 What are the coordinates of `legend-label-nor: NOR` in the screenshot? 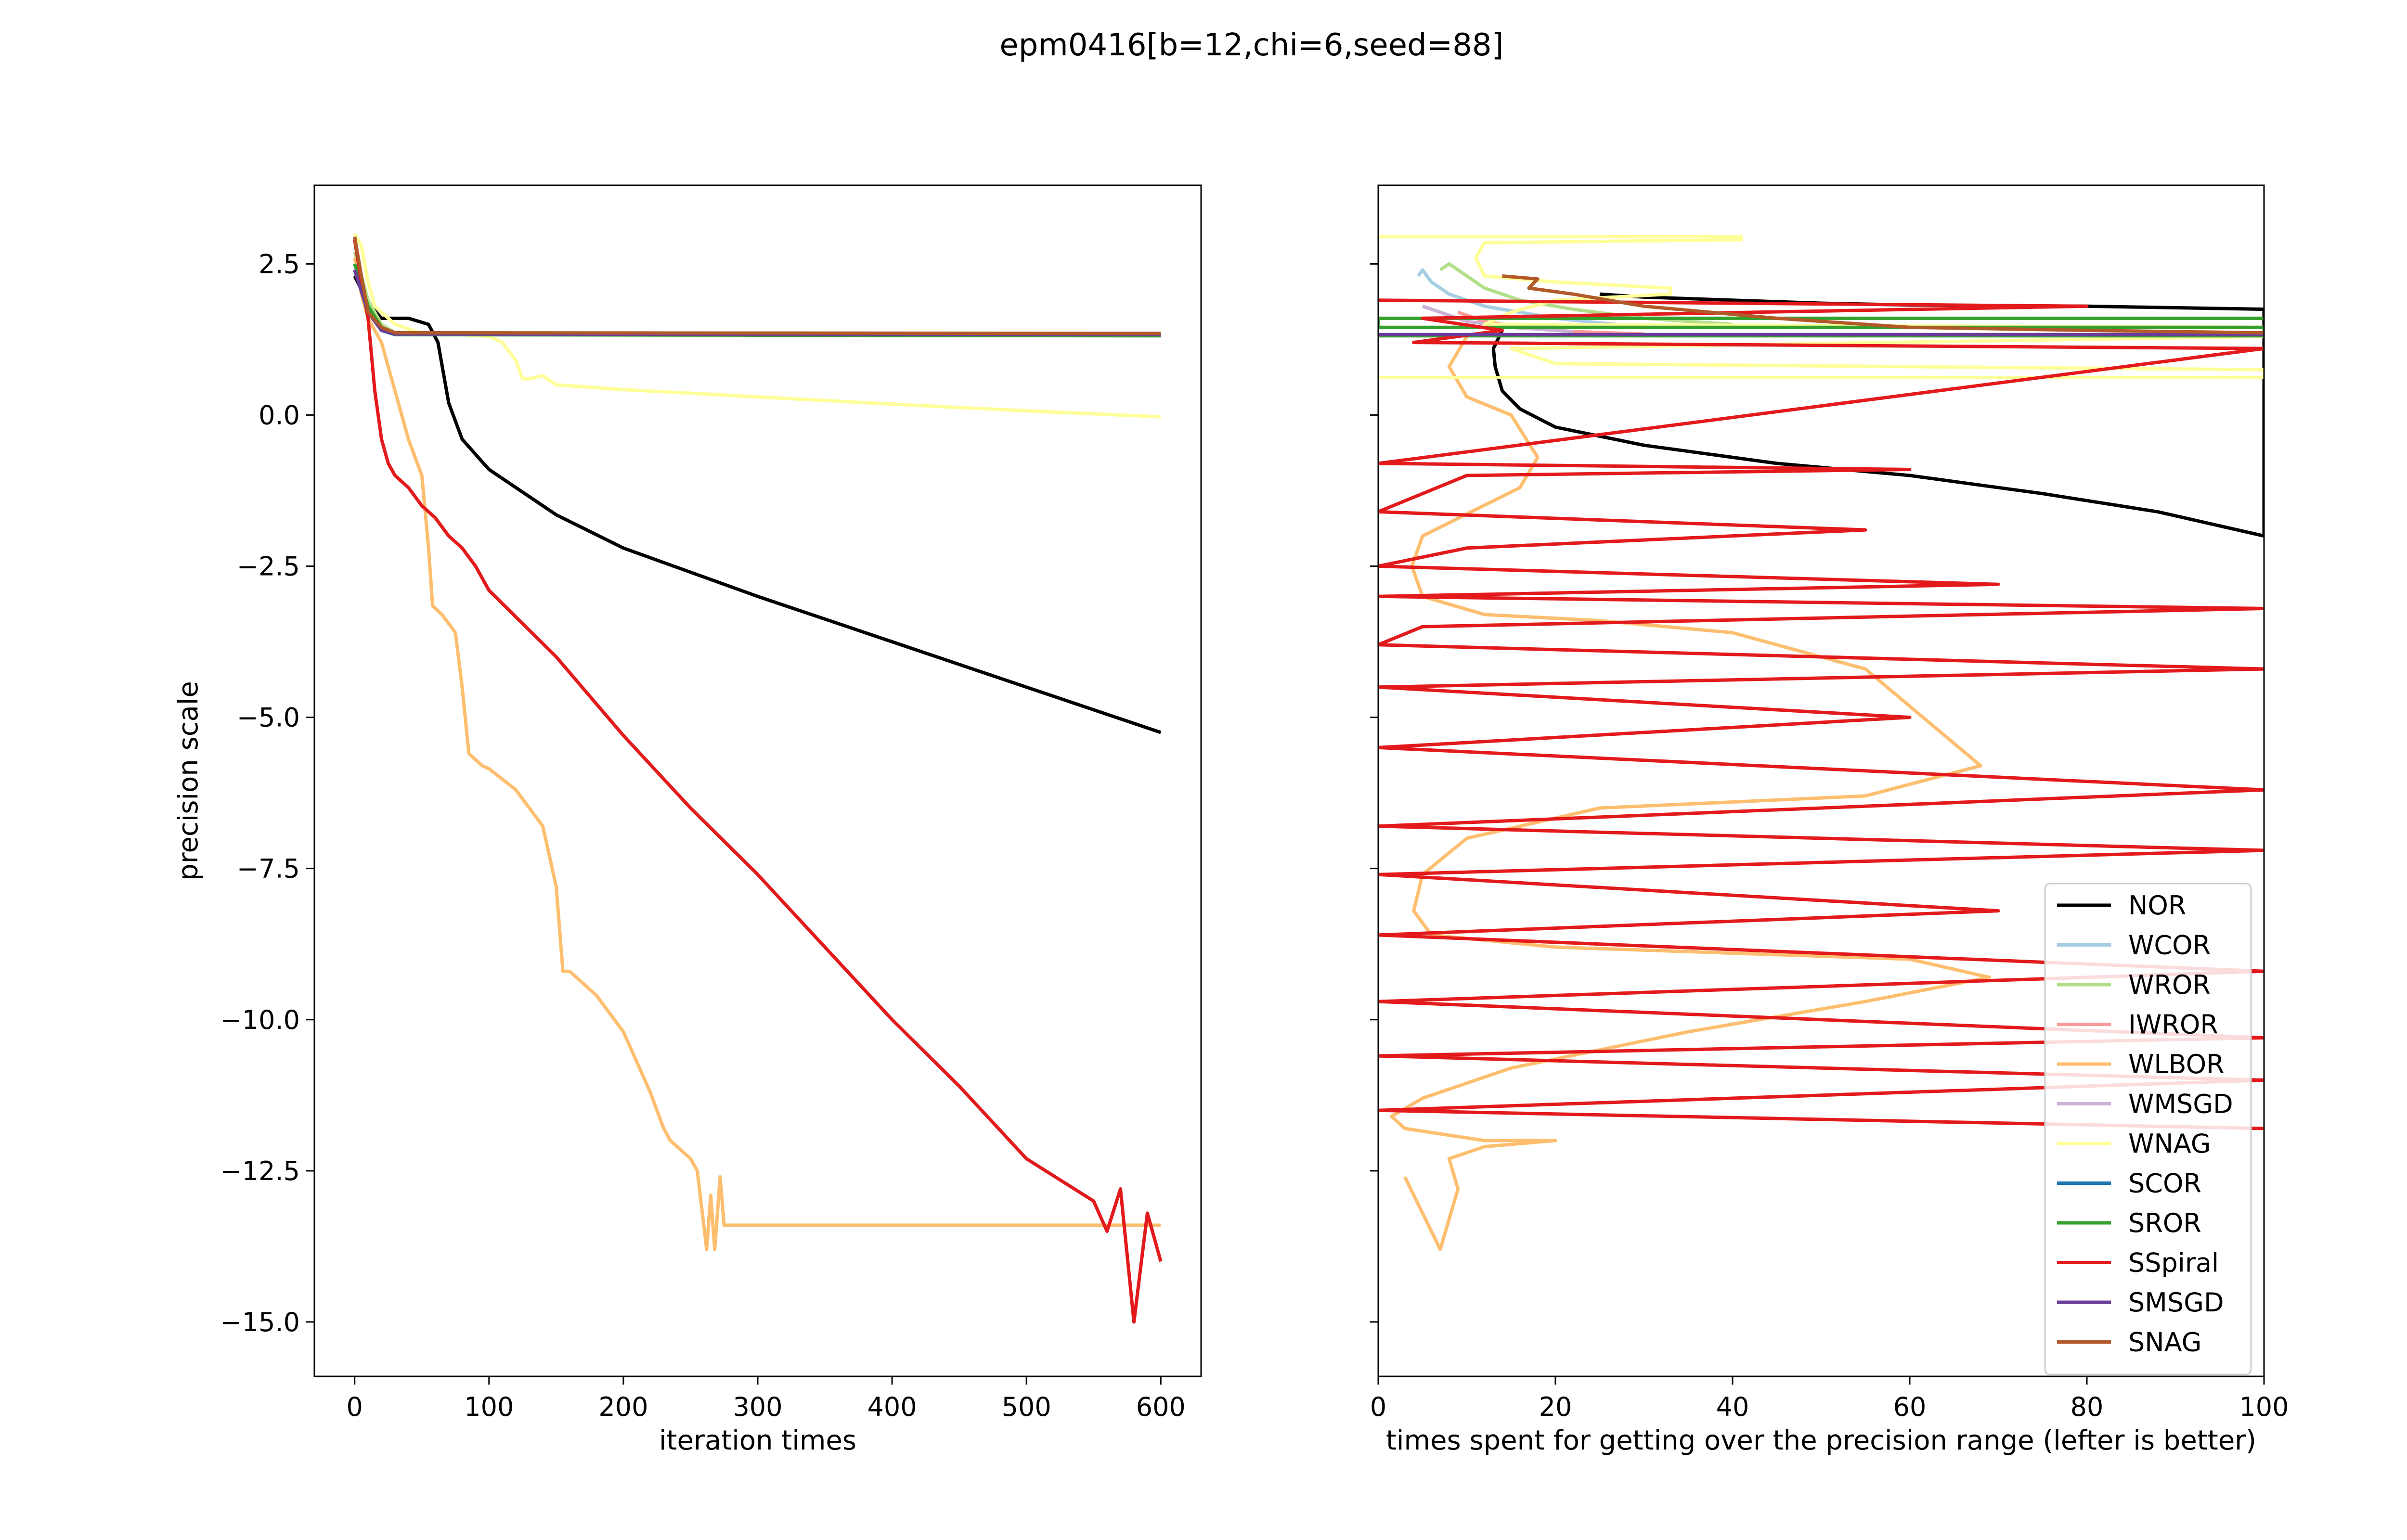 It's located at (2157, 905).